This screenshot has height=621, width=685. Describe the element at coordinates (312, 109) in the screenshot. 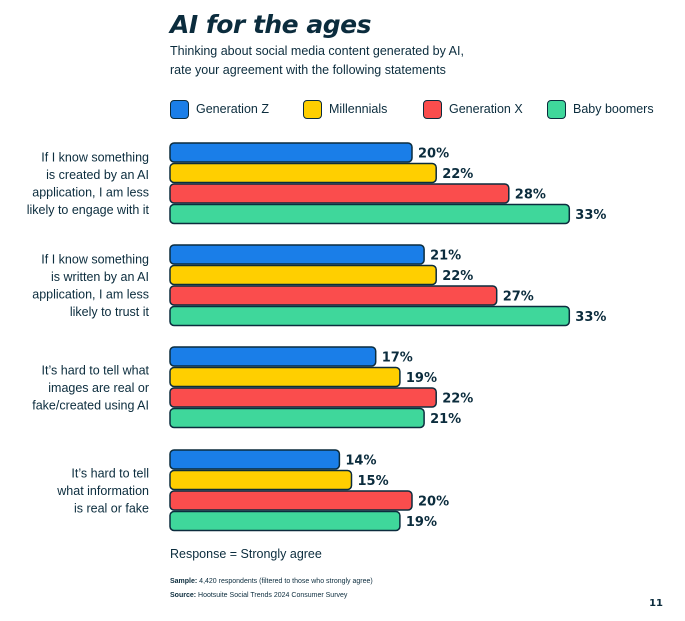

I see `legend-swatch-millennials` at that location.